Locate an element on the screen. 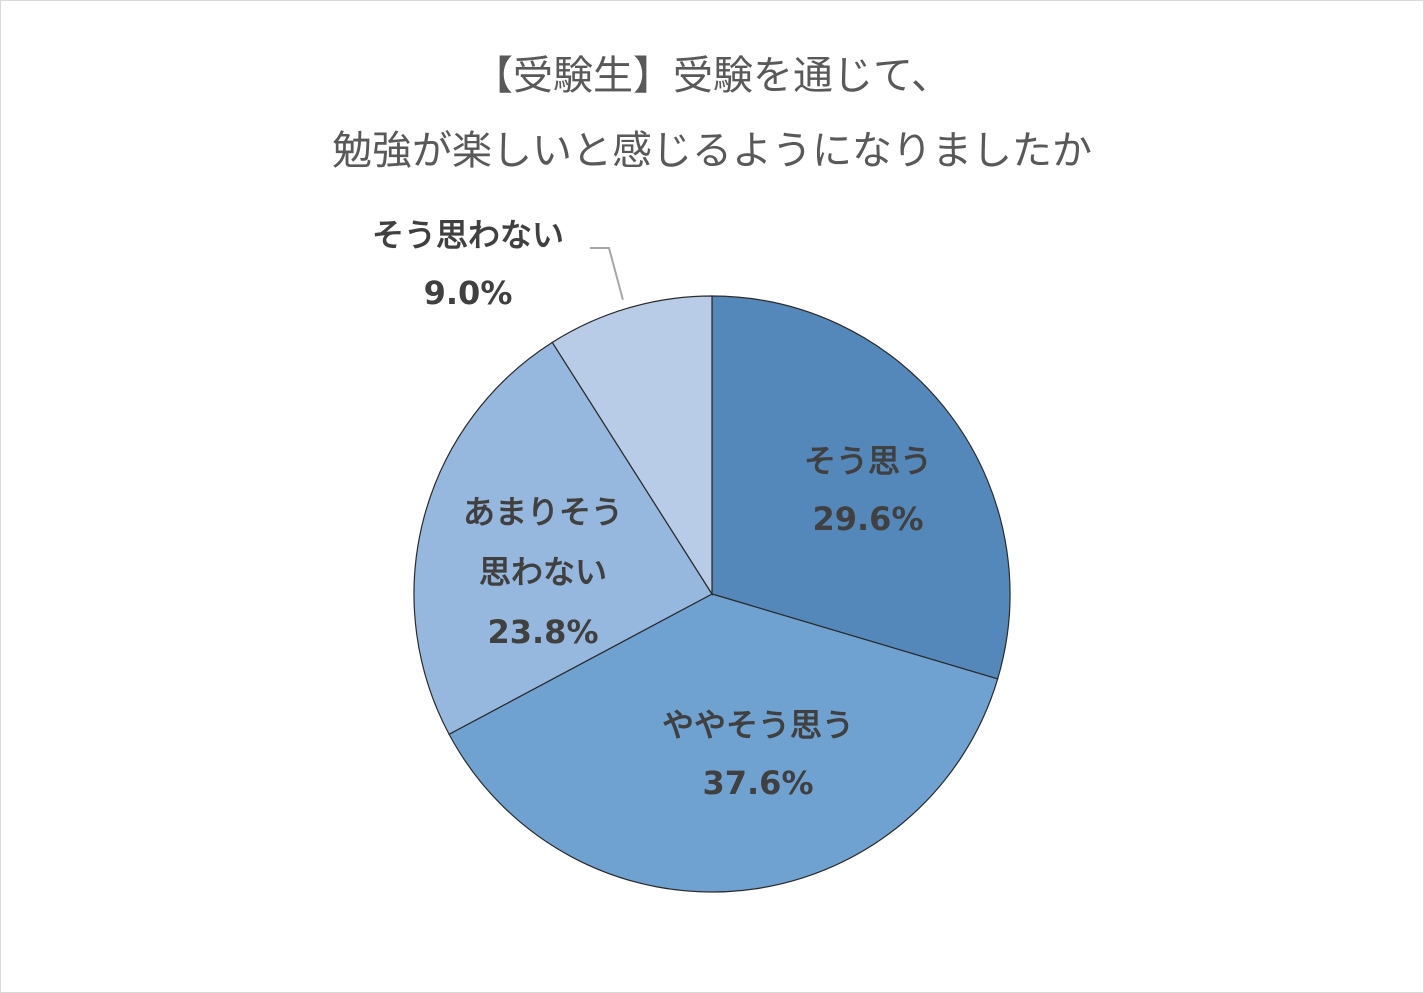  slice-sou-omou is located at coordinates (861, 487).